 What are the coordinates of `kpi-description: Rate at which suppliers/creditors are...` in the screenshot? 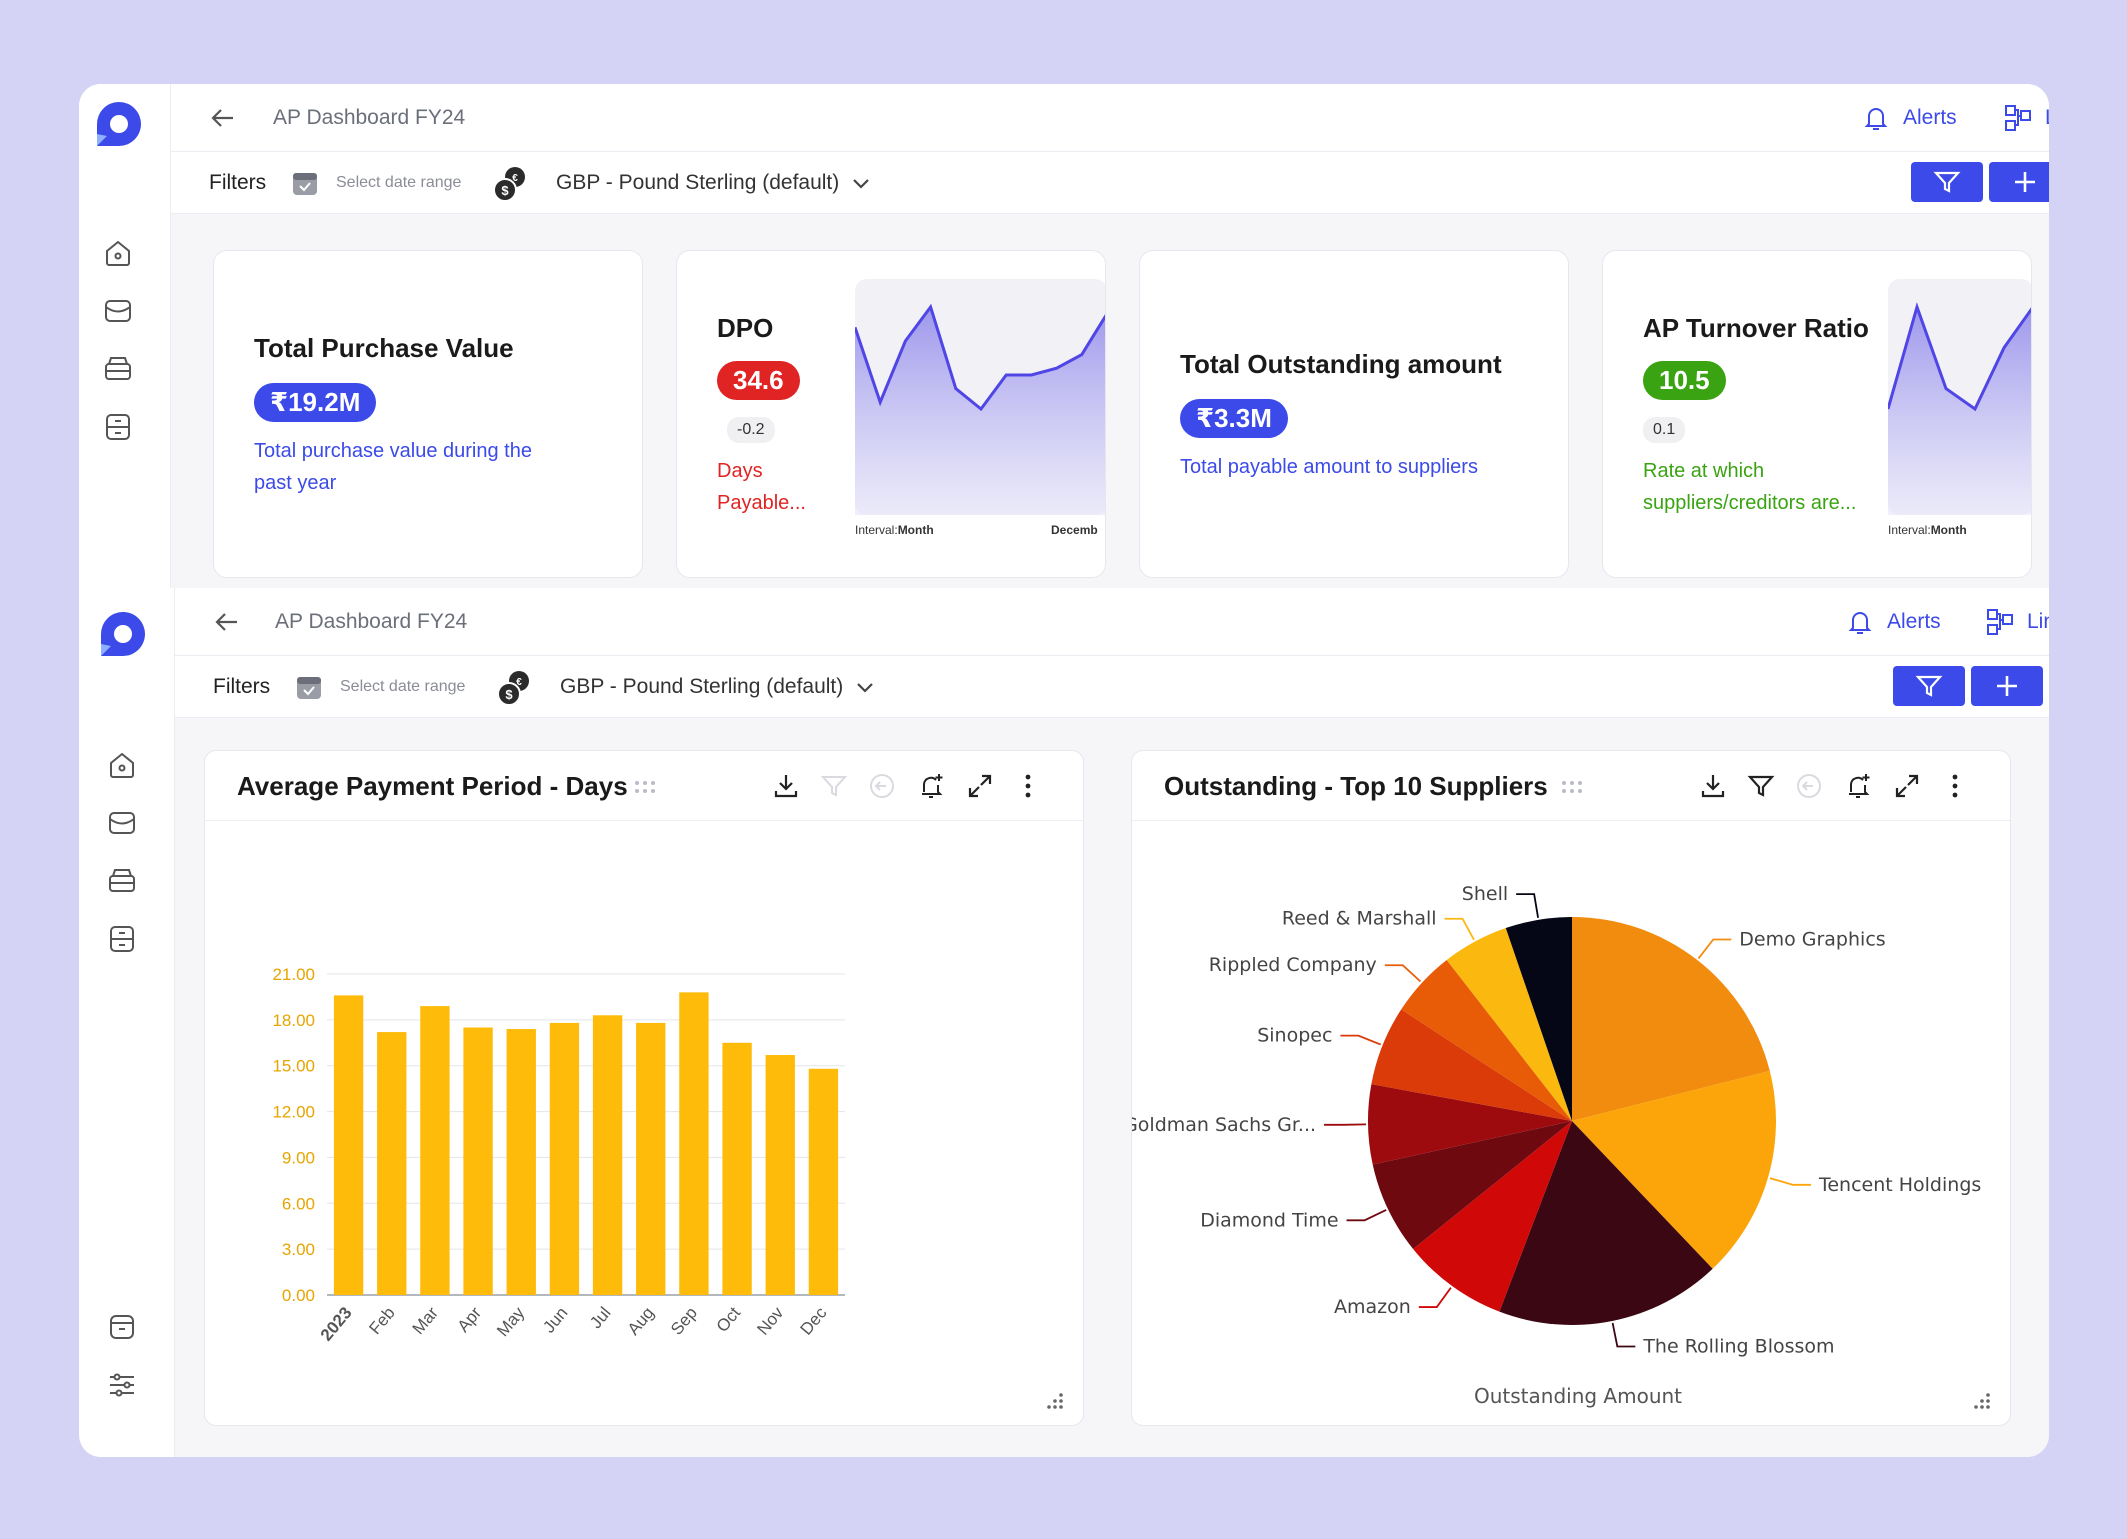 It's located at (1750, 487).